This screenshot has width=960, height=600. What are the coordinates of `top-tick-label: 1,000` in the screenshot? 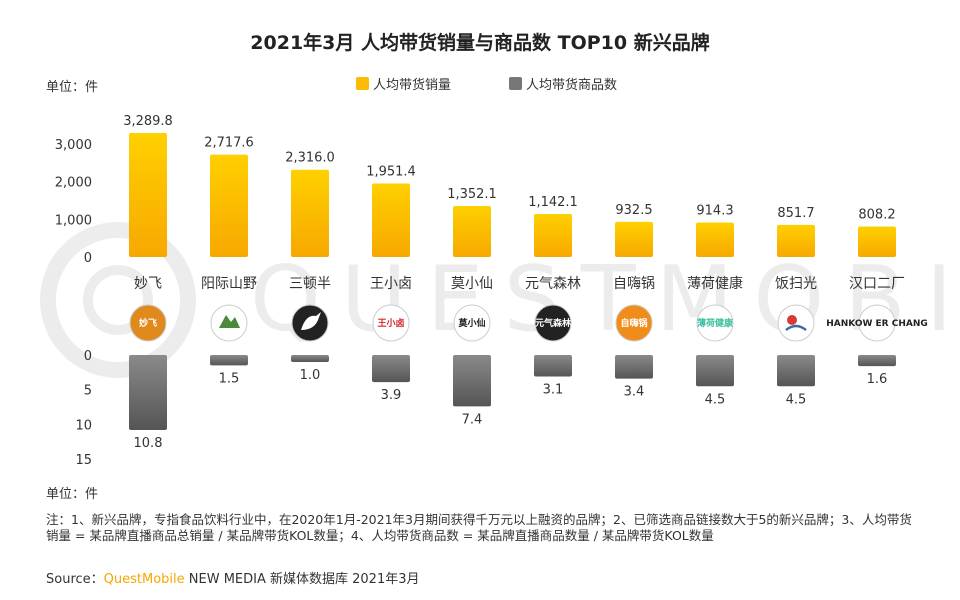 It's located at (73, 220).